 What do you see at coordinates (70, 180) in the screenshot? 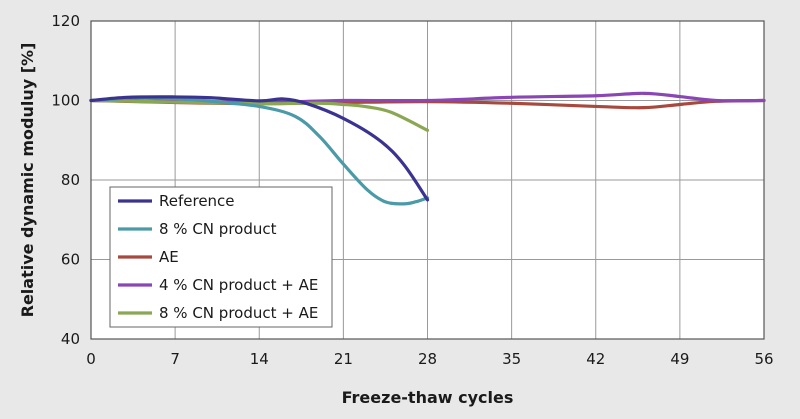
I see `y-tick-label: 80` at bounding box center [70, 180].